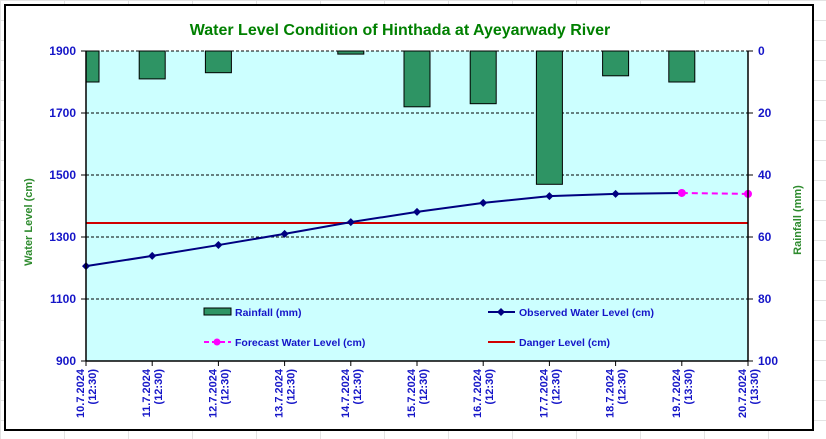  I want to click on legend-label: Danger Level (cm), so click(564, 343).